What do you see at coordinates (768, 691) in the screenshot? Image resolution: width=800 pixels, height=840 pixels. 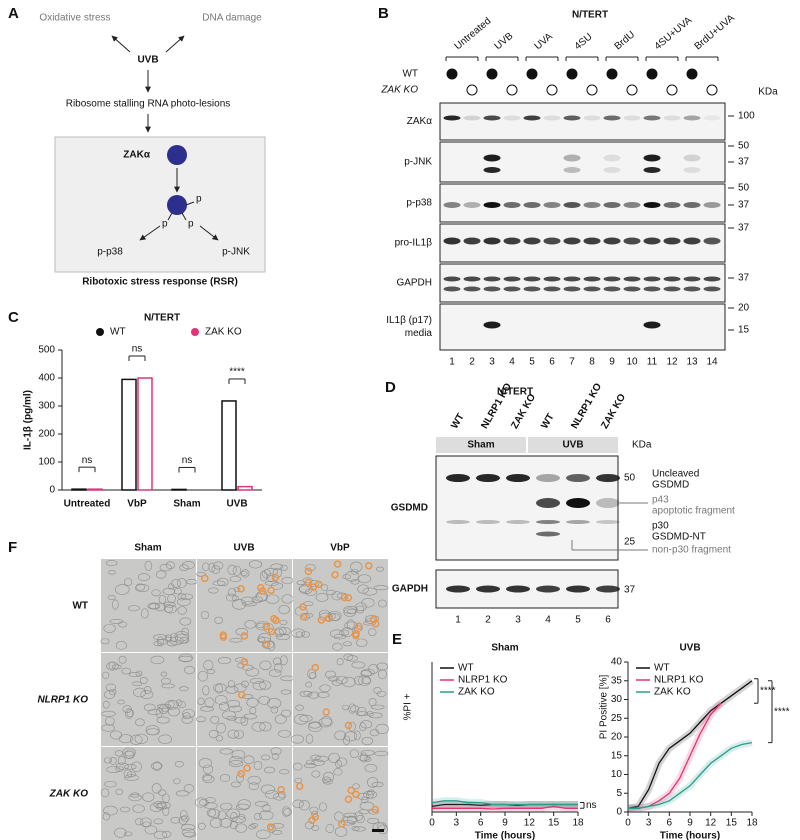 I see `significance: ****` at bounding box center [768, 691].